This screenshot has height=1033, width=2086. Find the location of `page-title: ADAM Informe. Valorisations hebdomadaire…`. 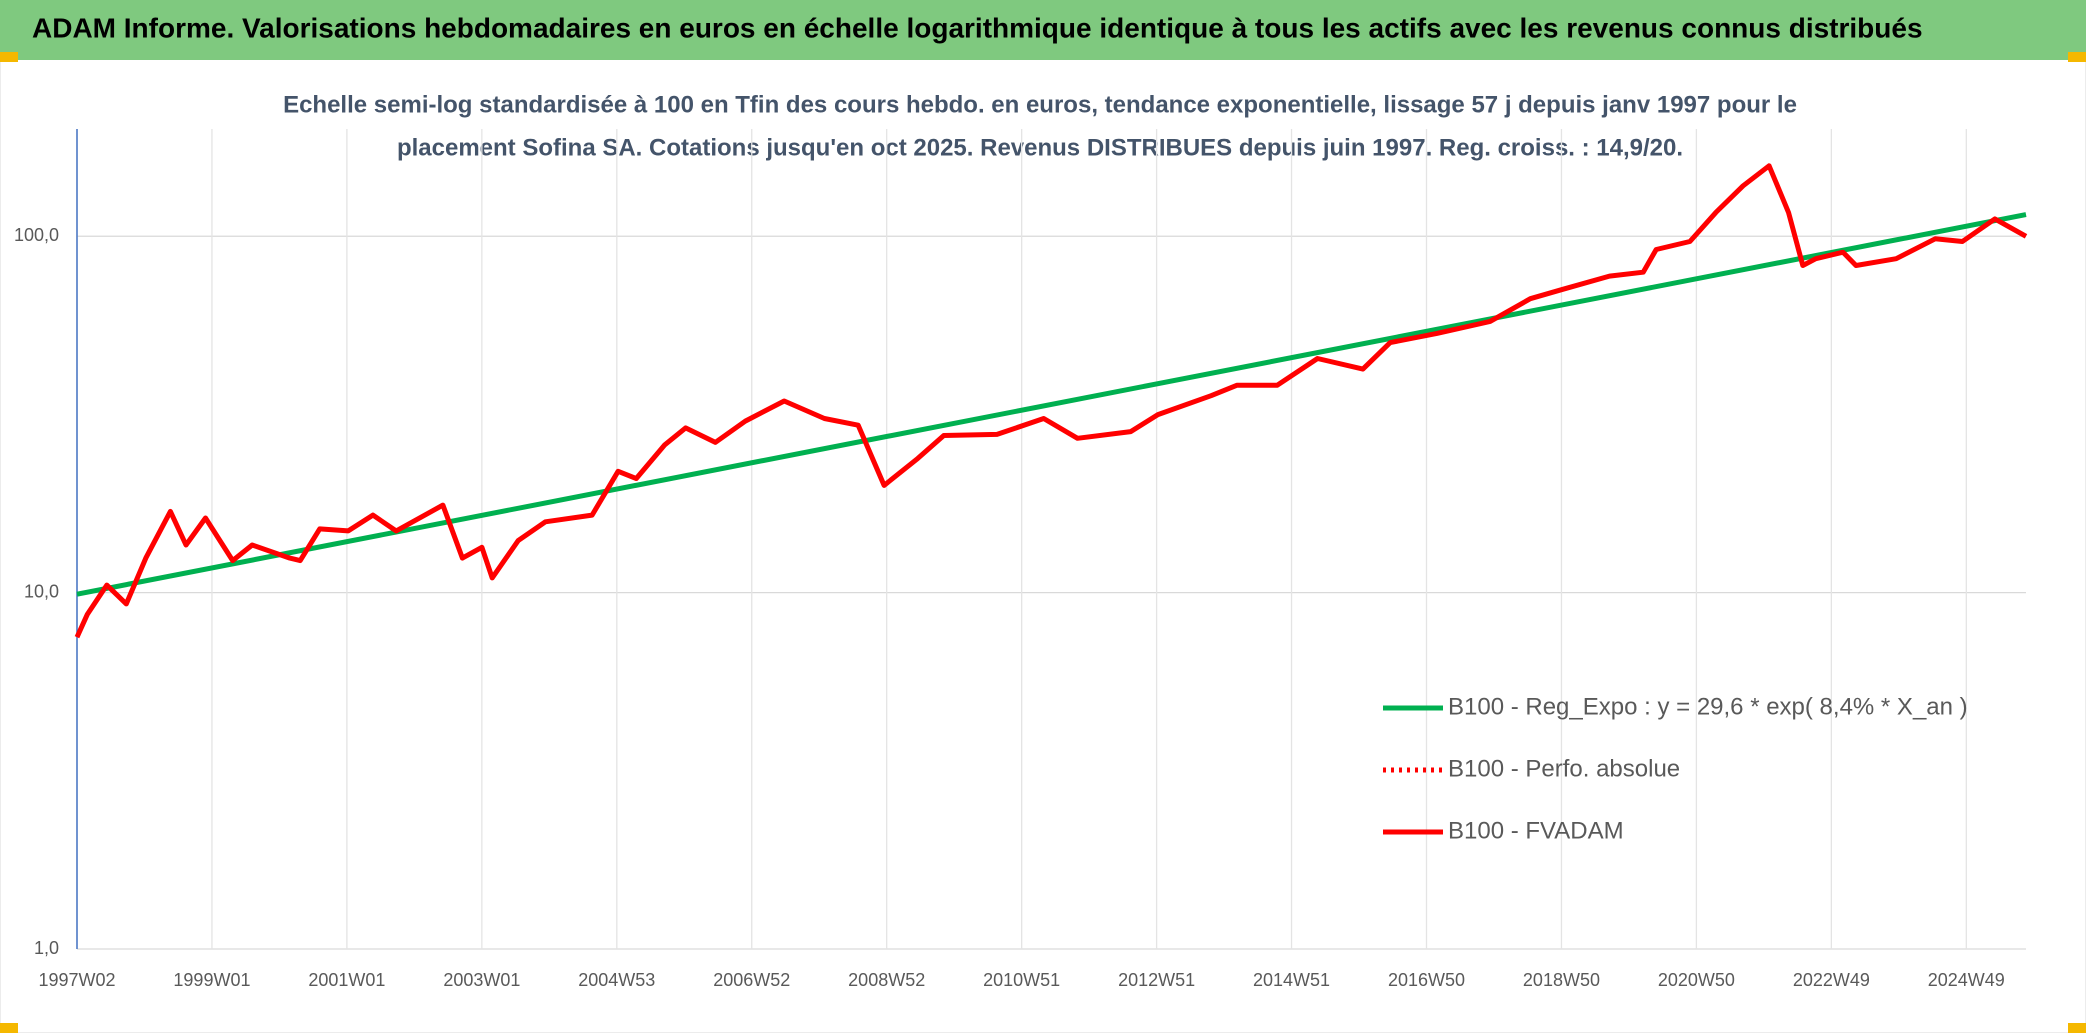

page-title: ADAM Informe. Valorisations hebdomadaire… is located at coordinates (977, 27).